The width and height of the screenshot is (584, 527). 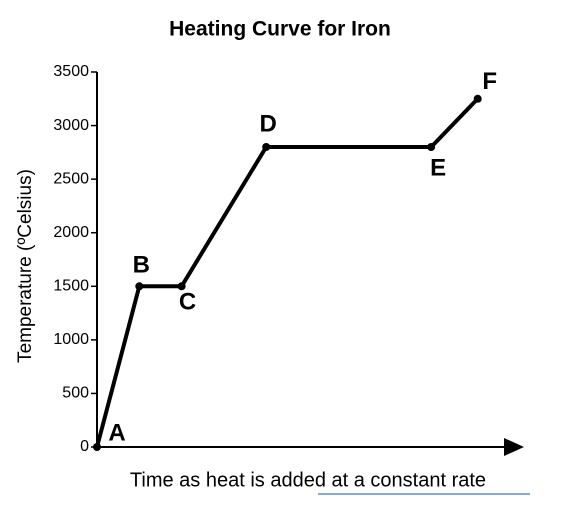 What do you see at coordinates (116, 432) in the screenshot?
I see `point-label: A` at bounding box center [116, 432].